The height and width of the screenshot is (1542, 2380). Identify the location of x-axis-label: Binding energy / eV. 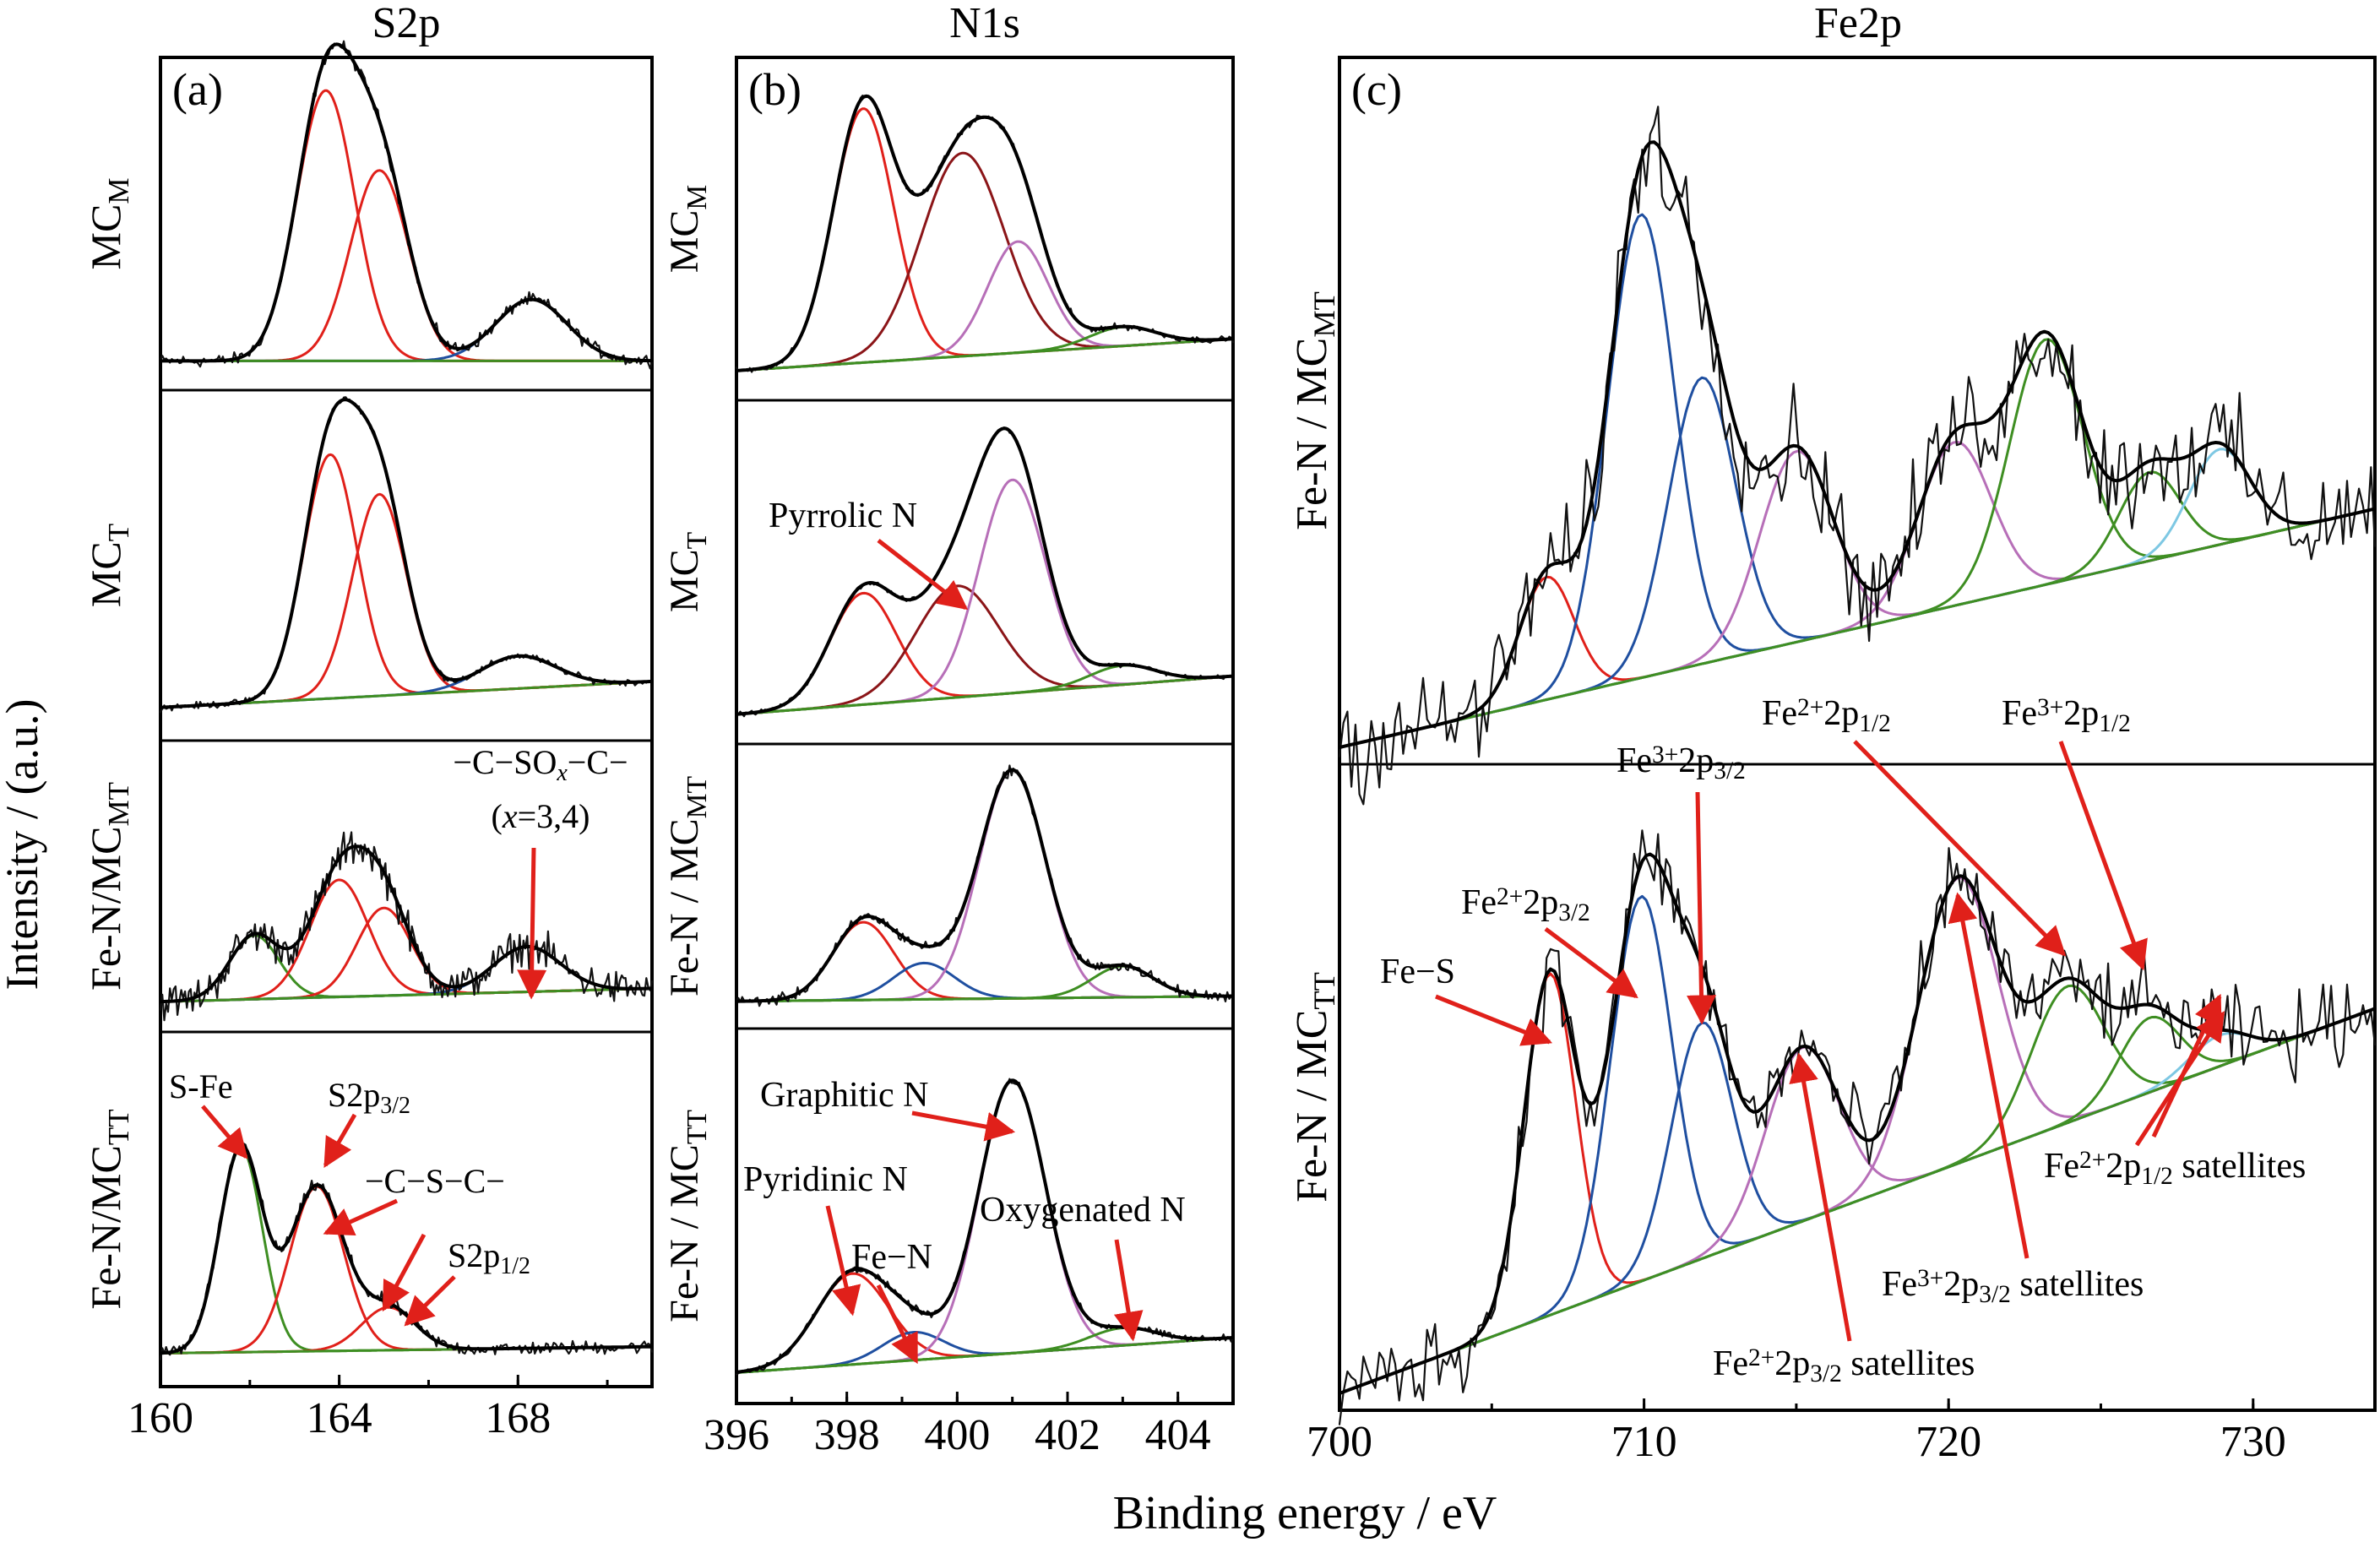
(1305, 1513).